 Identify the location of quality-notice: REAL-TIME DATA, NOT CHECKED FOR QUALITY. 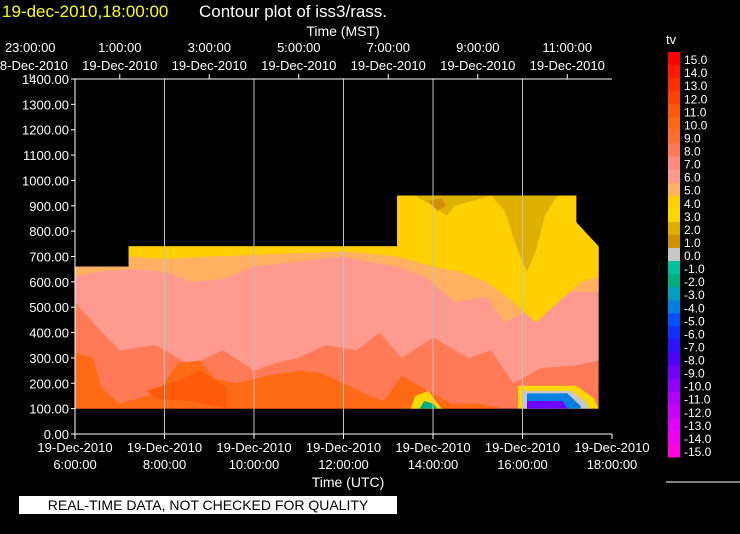
(208, 505).